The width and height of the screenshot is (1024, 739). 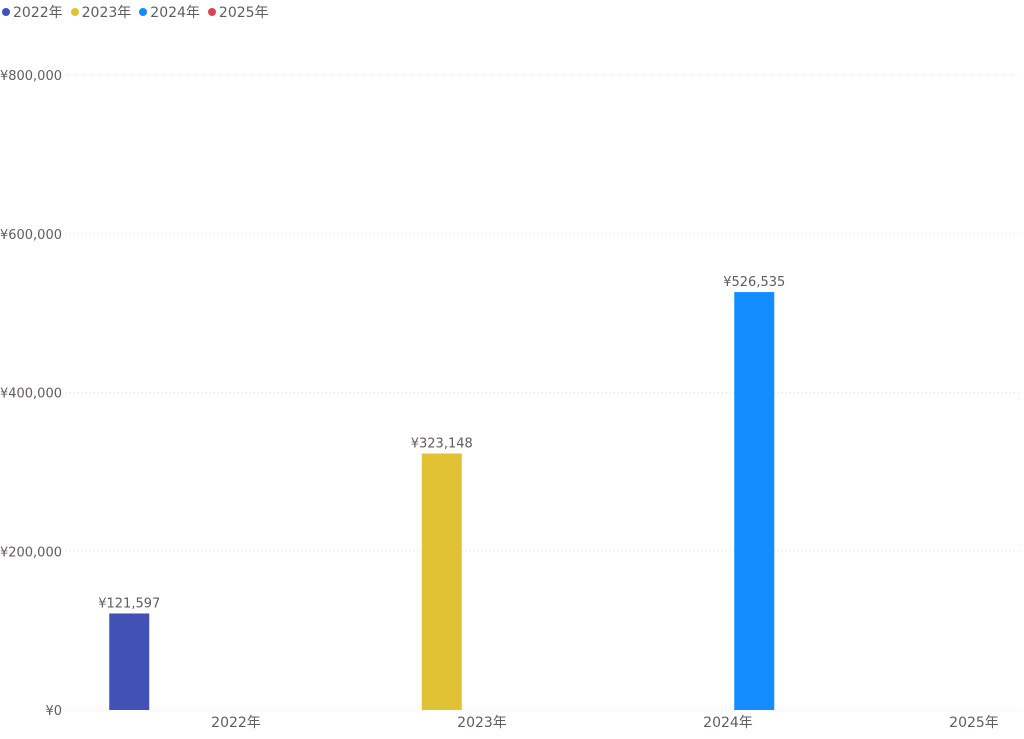 What do you see at coordinates (236, 723) in the screenshot?
I see `x-tick-label: 2022年` at bounding box center [236, 723].